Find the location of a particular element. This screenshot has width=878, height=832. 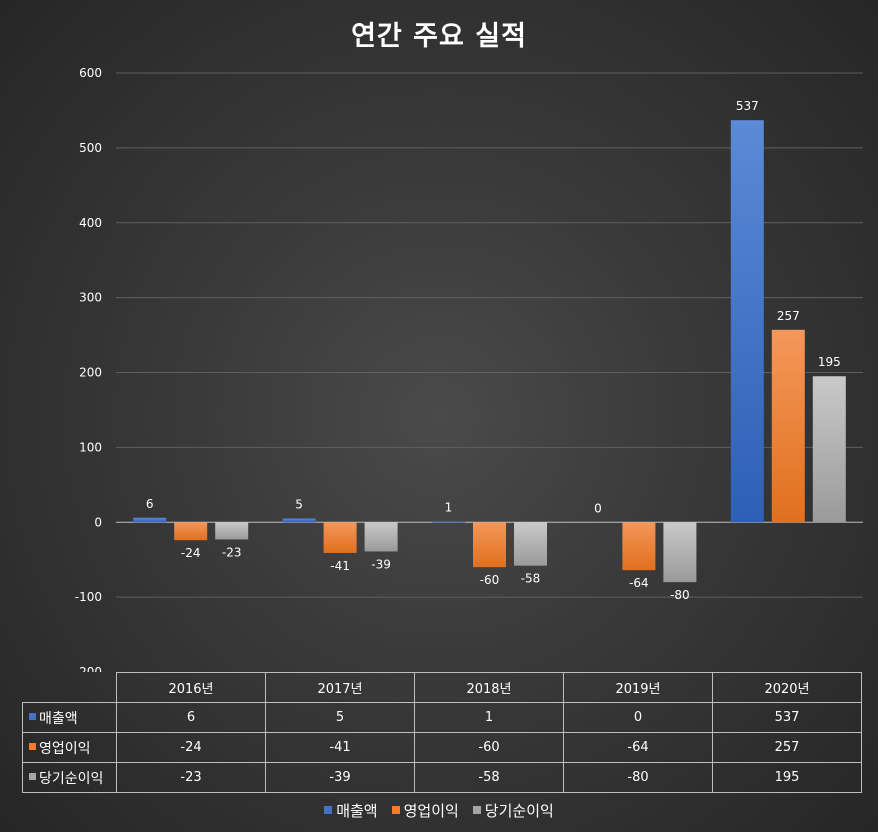

y-tick-label: 200 is located at coordinates (90, 373).